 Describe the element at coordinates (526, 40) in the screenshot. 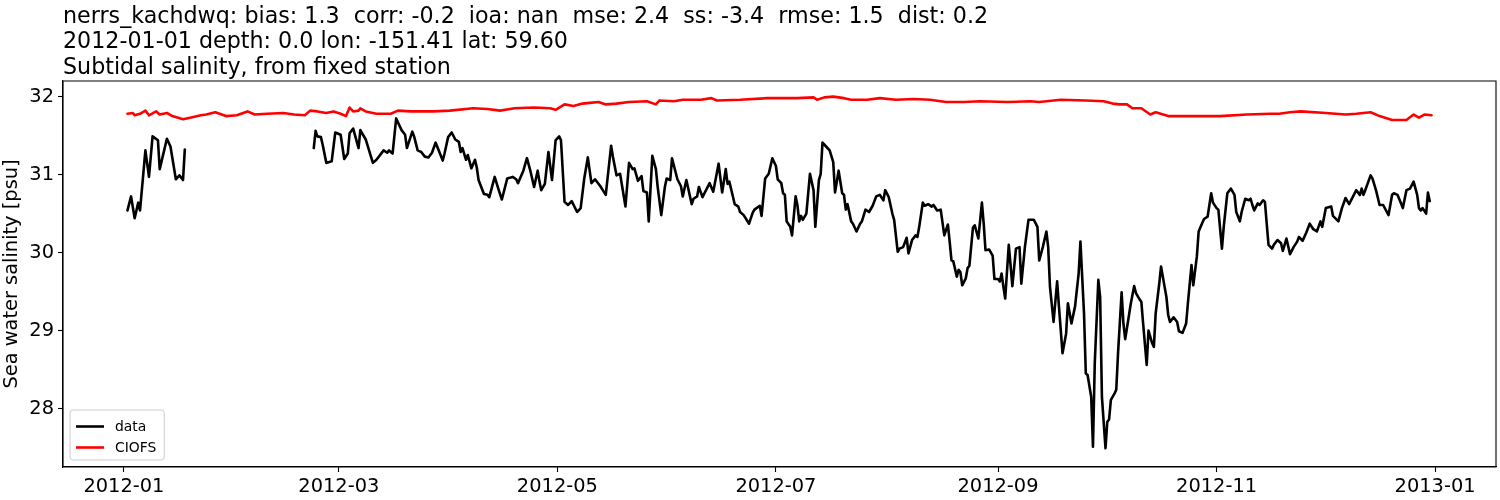

I see `chart-title: nerrs_kachdwq: bias: 1.3 corr: -0.2 ioa: nan mse: 2.4 ss: -3.4 rmse: 1.5 dist: 0.2 2012-01-01 depth: 0.0 lon: -151.41 lat: 59.60 Subtidal salinity, from fixed station` at that location.